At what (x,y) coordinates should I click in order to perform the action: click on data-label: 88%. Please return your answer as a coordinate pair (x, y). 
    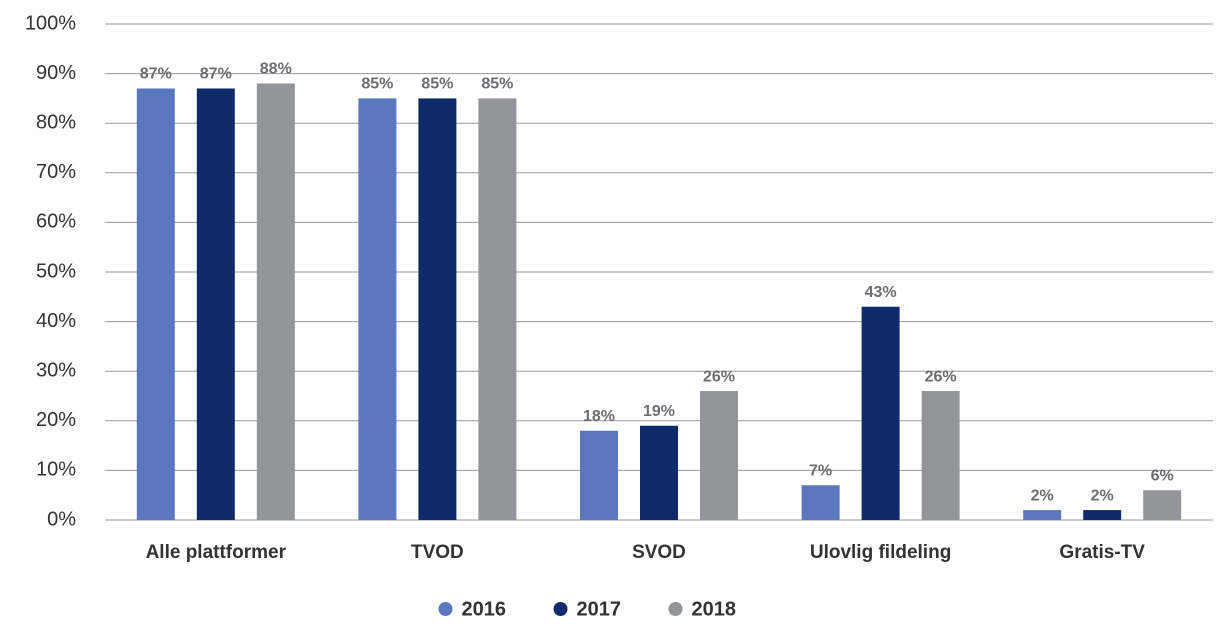
    Looking at the image, I should click on (276, 69).